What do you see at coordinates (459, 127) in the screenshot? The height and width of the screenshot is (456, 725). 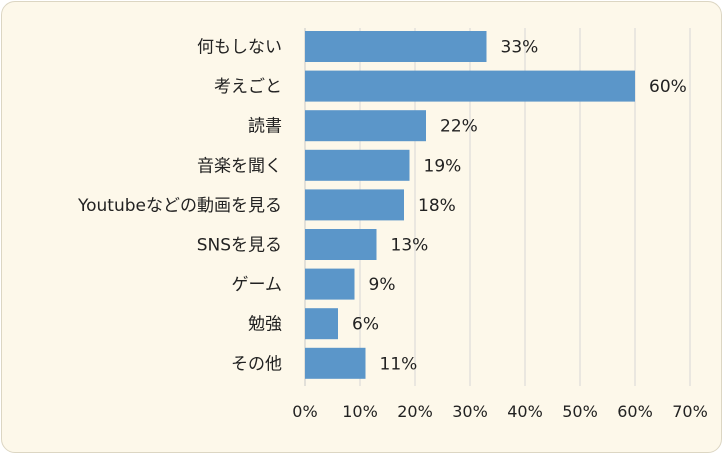 I see `value-label: 22%` at bounding box center [459, 127].